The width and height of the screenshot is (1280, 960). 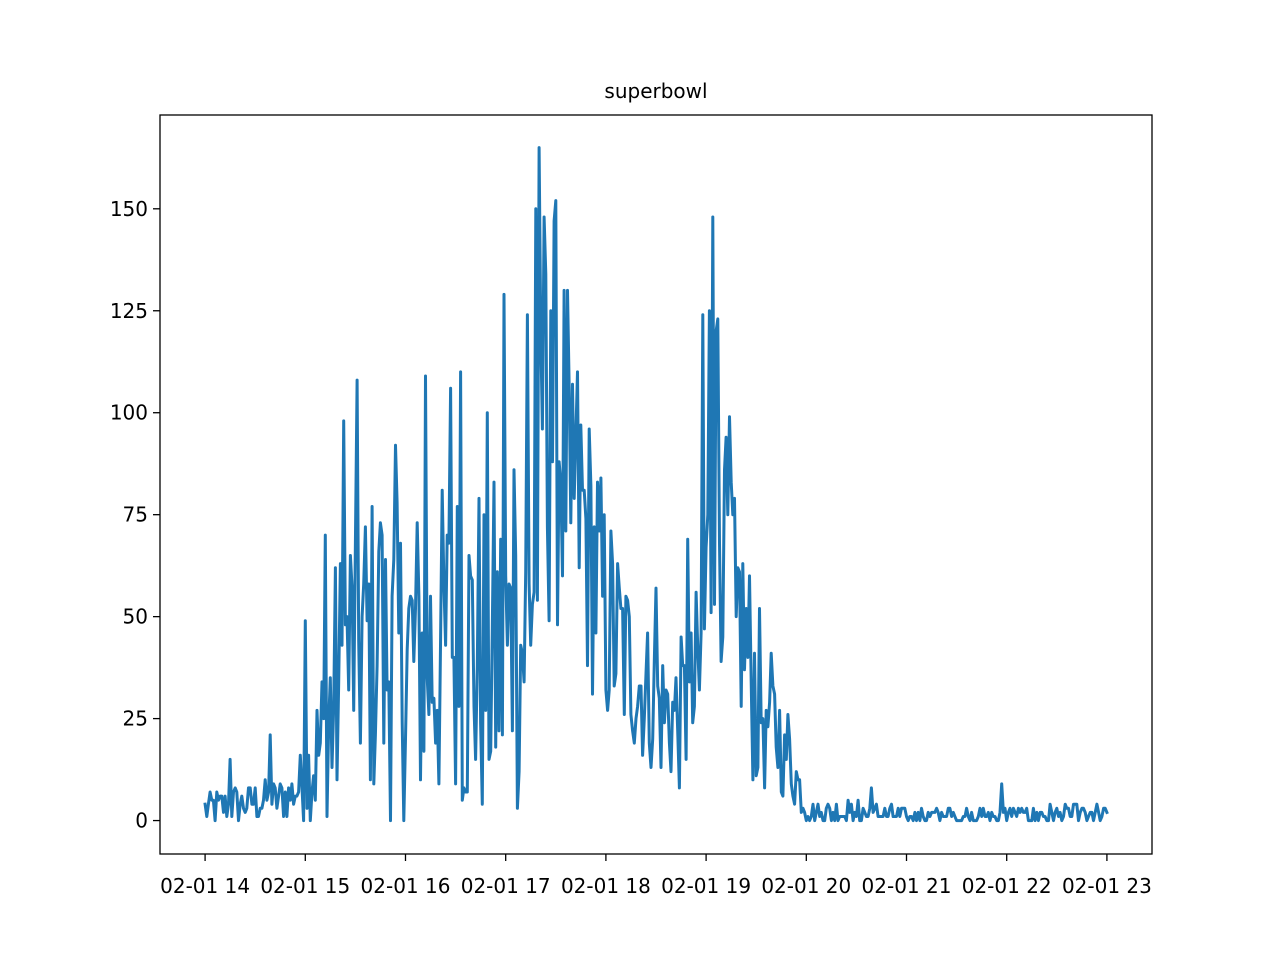 I want to click on x-tick-label: 02-01 22, so click(x=1007, y=886).